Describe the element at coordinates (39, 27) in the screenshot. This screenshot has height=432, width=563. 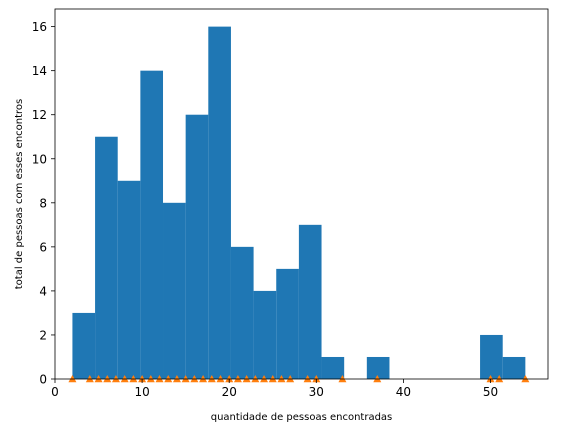
I see `y-tick-label: 16` at that location.